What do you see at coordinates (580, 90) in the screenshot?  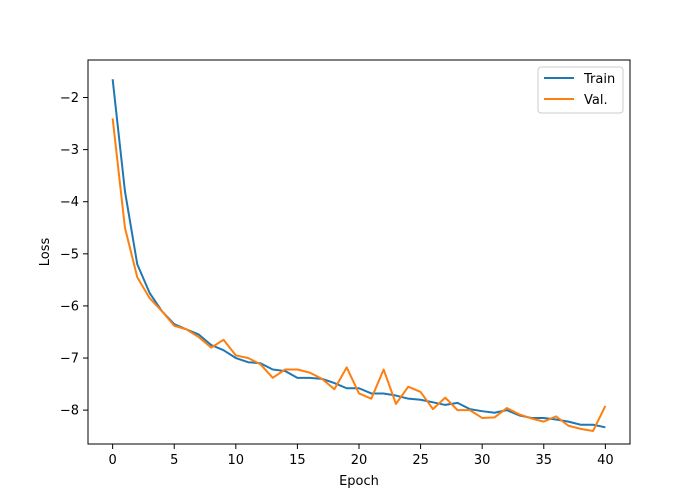 I see `legend: Train Val.` at bounding box center [580, 90].